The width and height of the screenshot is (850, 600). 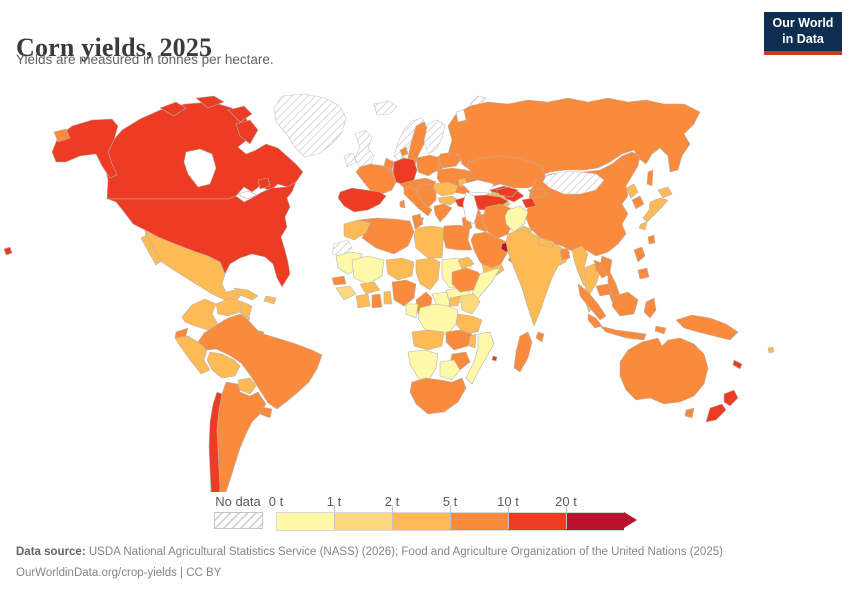 I want to click on region-niger, so click(x=400, y=269).